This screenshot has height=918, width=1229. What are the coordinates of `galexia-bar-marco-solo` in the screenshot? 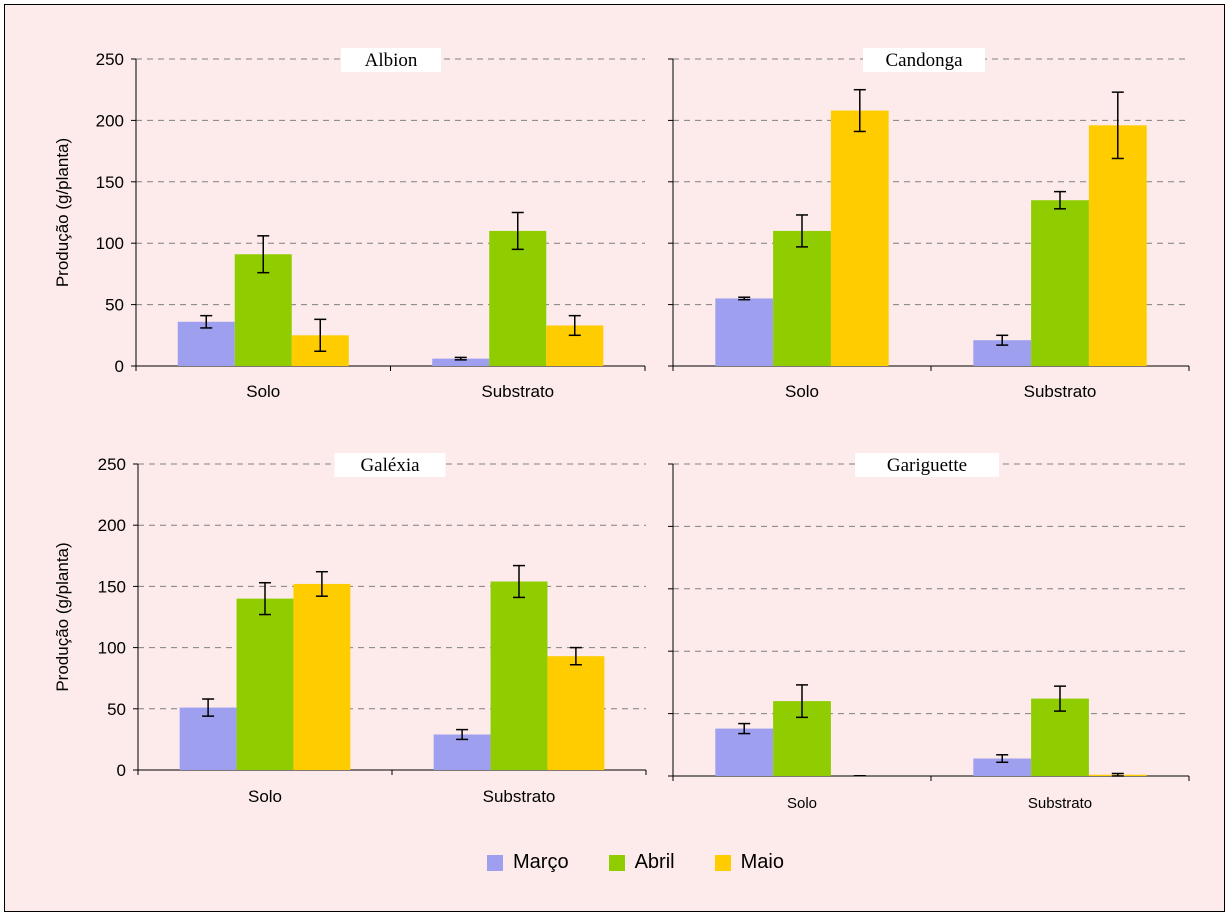 It's located at (208, 738).